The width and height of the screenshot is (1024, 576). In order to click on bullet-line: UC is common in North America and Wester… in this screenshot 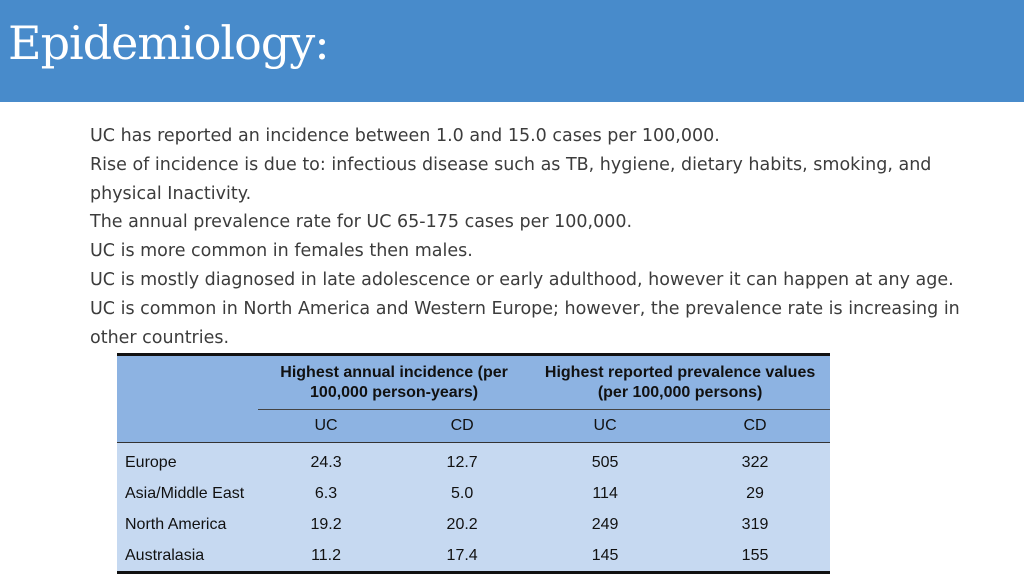, I will do `click(525, 323)`.